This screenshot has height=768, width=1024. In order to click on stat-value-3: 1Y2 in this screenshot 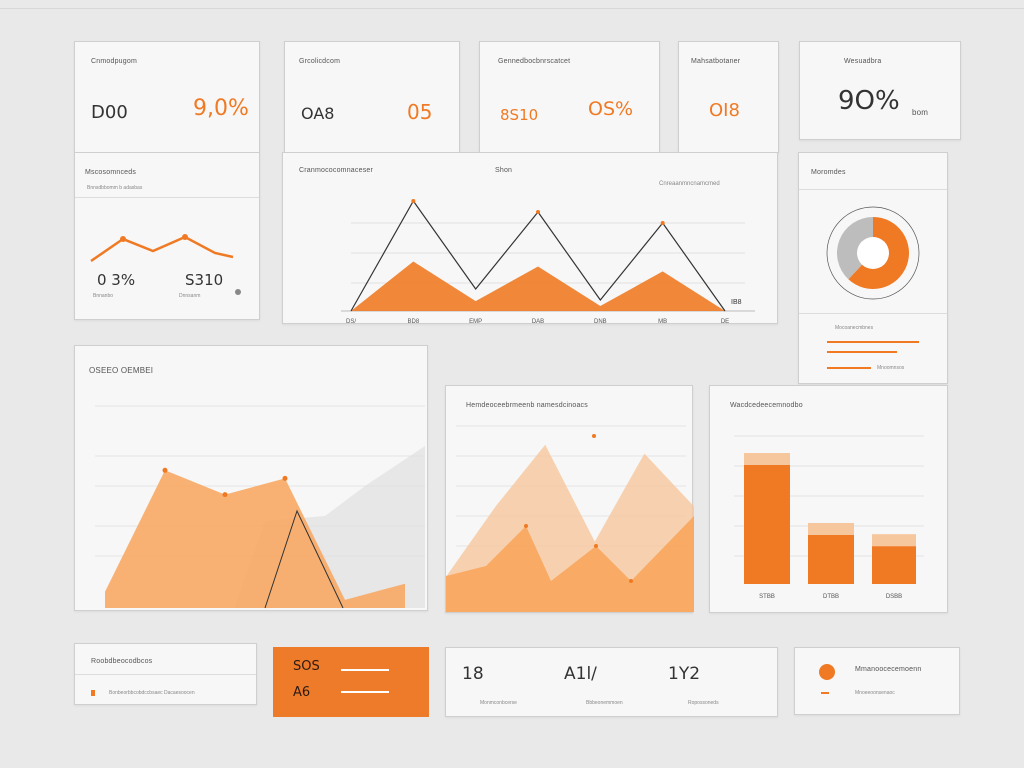, I will do `click(684, 674)`.